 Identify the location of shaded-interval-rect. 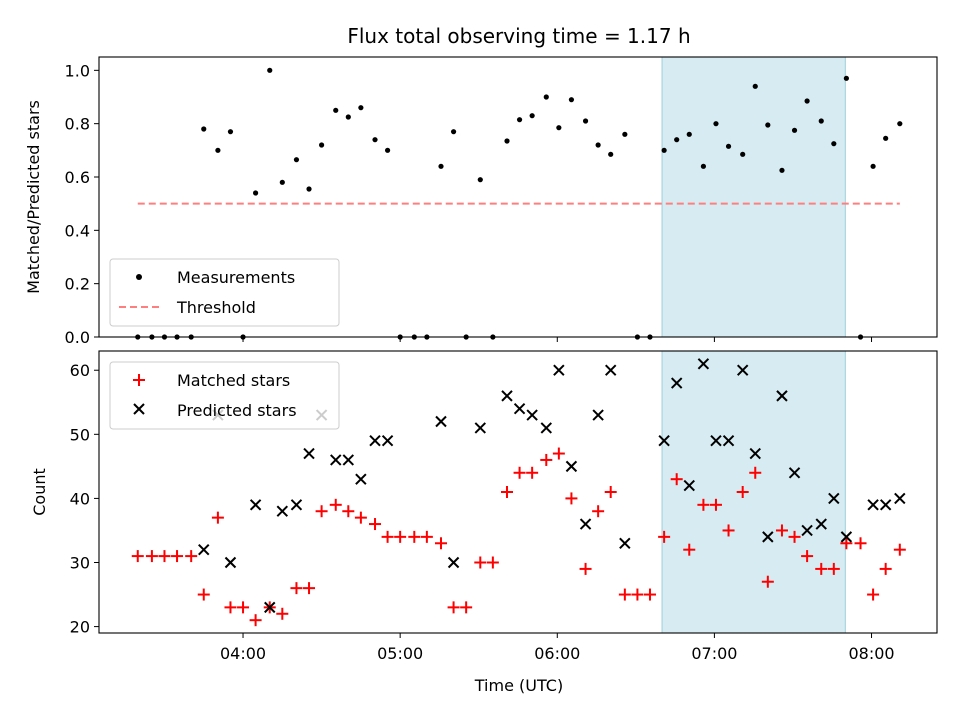
(753, 492).